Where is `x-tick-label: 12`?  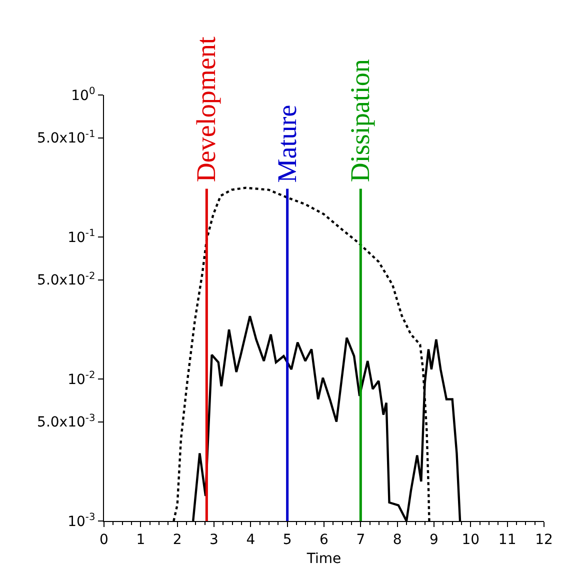 x-tick-label: 12 is located at coordinates (544, 540).